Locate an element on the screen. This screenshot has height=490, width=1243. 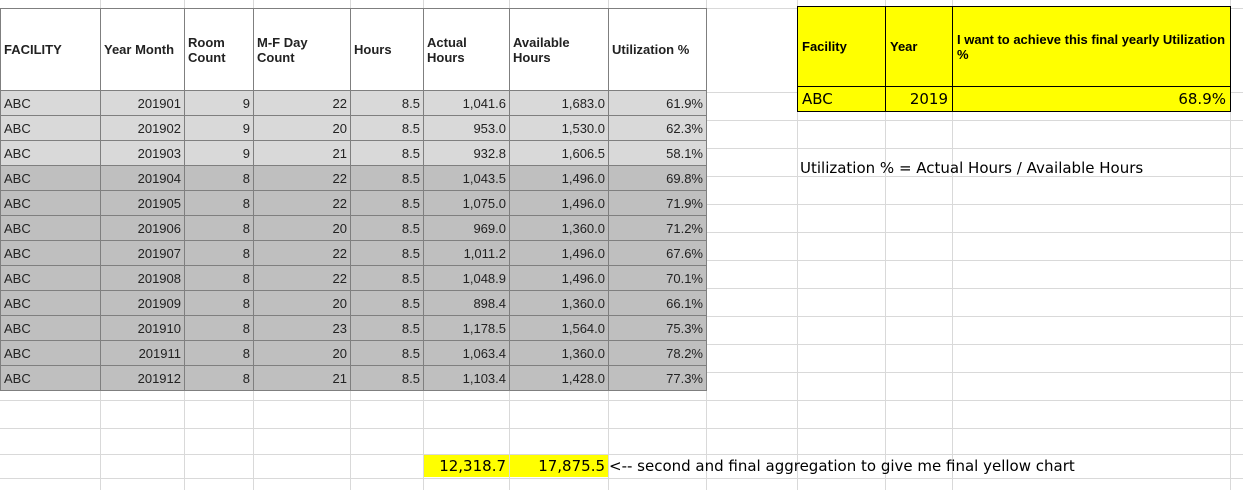
cell-actual-hours: 969.0 is located at coordinates (466, 228).